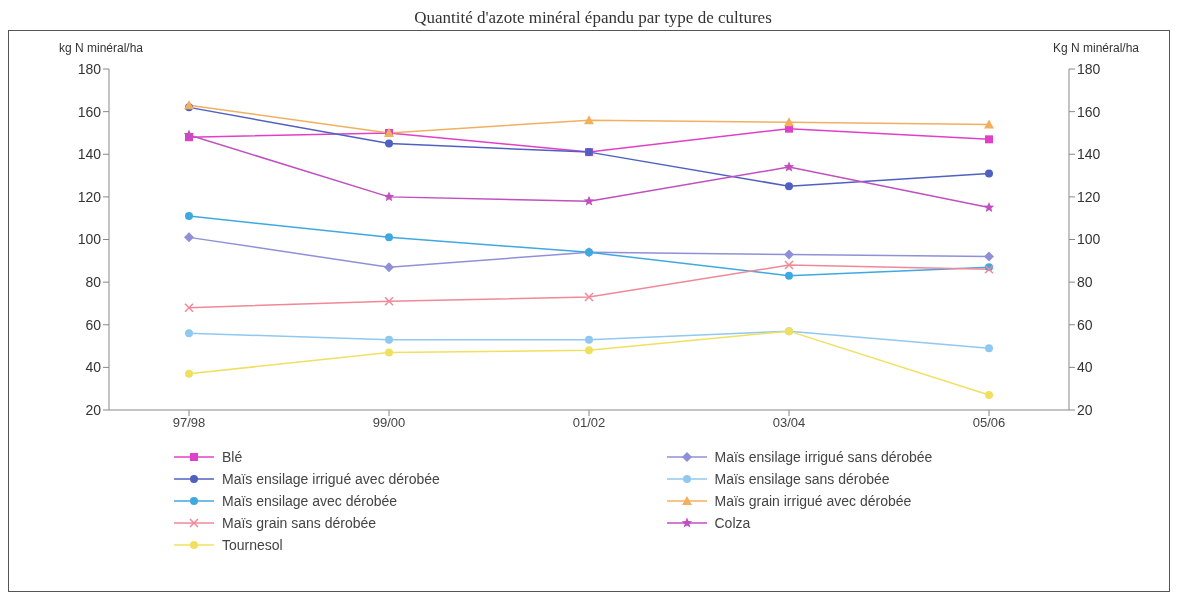  What do you see at coordinates (989, 423) in the screenshot?
I see `x-tick-label: 05/06` at bounding box center [989, 423].